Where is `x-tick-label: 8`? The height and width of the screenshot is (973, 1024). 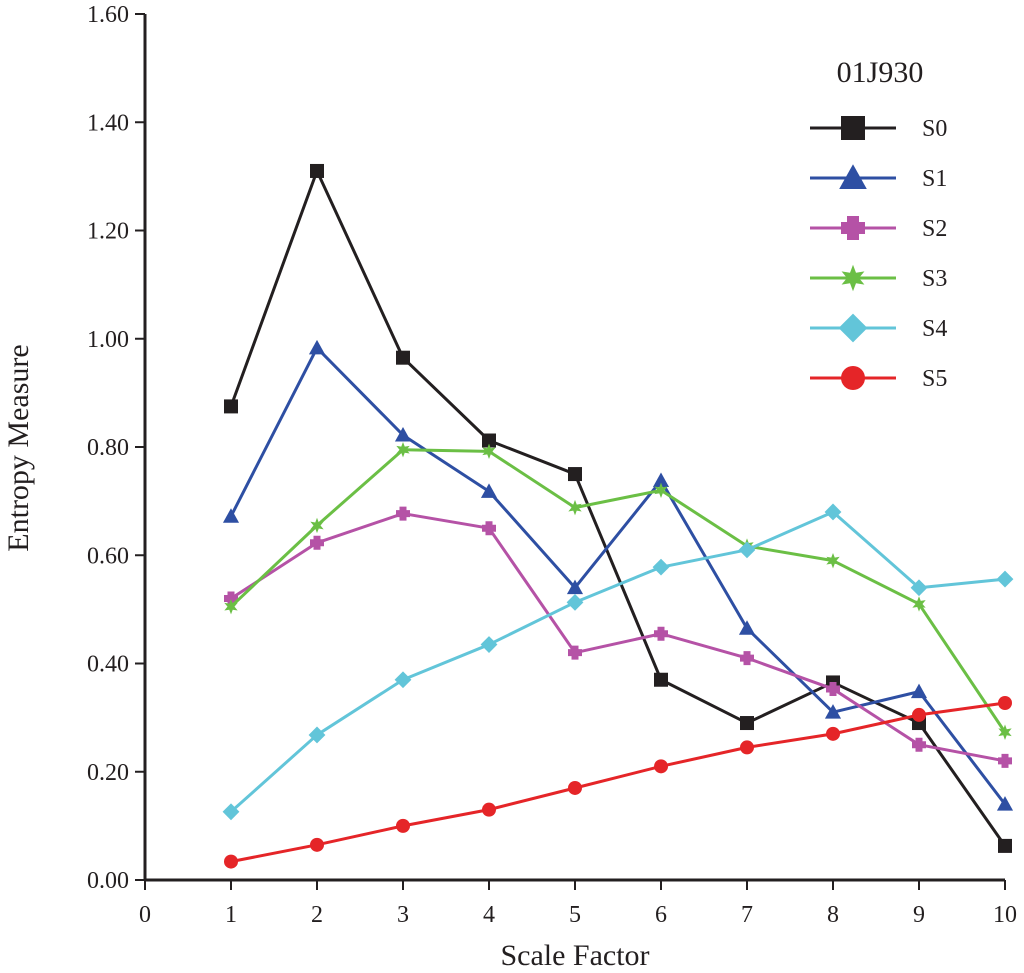
x-tick-label: 8 is located at coordinates (833, 915).